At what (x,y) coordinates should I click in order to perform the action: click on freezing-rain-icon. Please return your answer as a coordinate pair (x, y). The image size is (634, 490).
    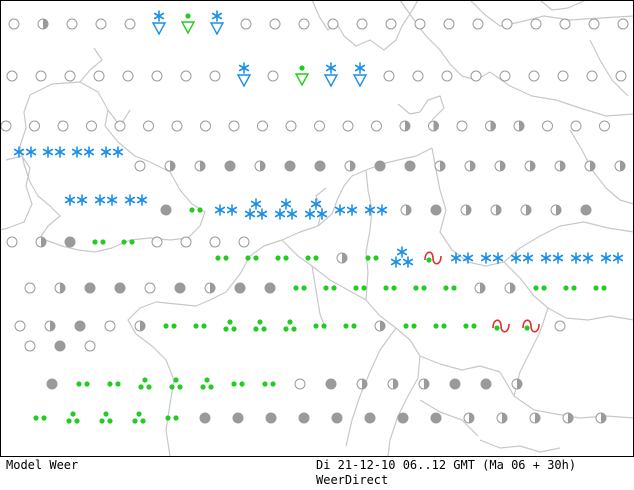
    Looking at the image, I should click on (501, 326).